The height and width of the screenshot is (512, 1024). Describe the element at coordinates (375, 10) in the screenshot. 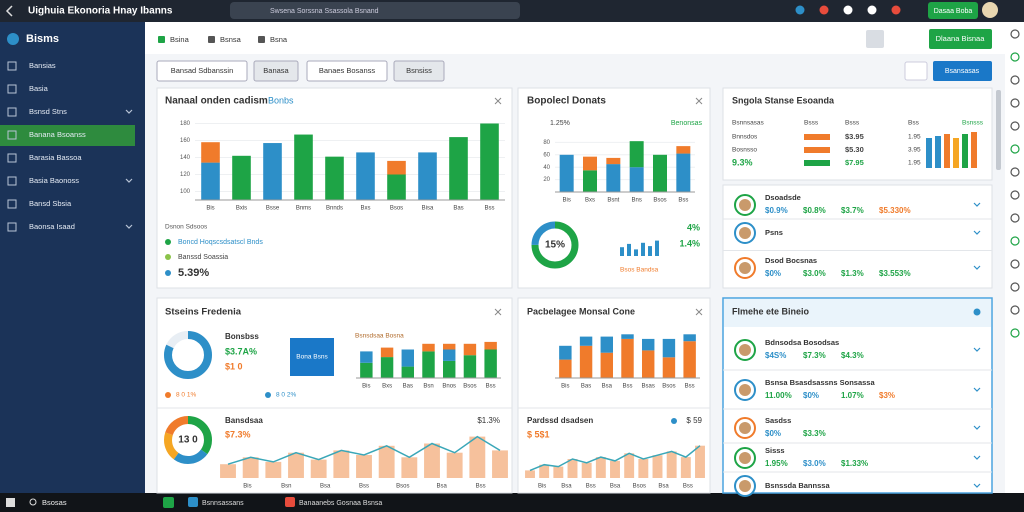

I see `search-box` at that location.